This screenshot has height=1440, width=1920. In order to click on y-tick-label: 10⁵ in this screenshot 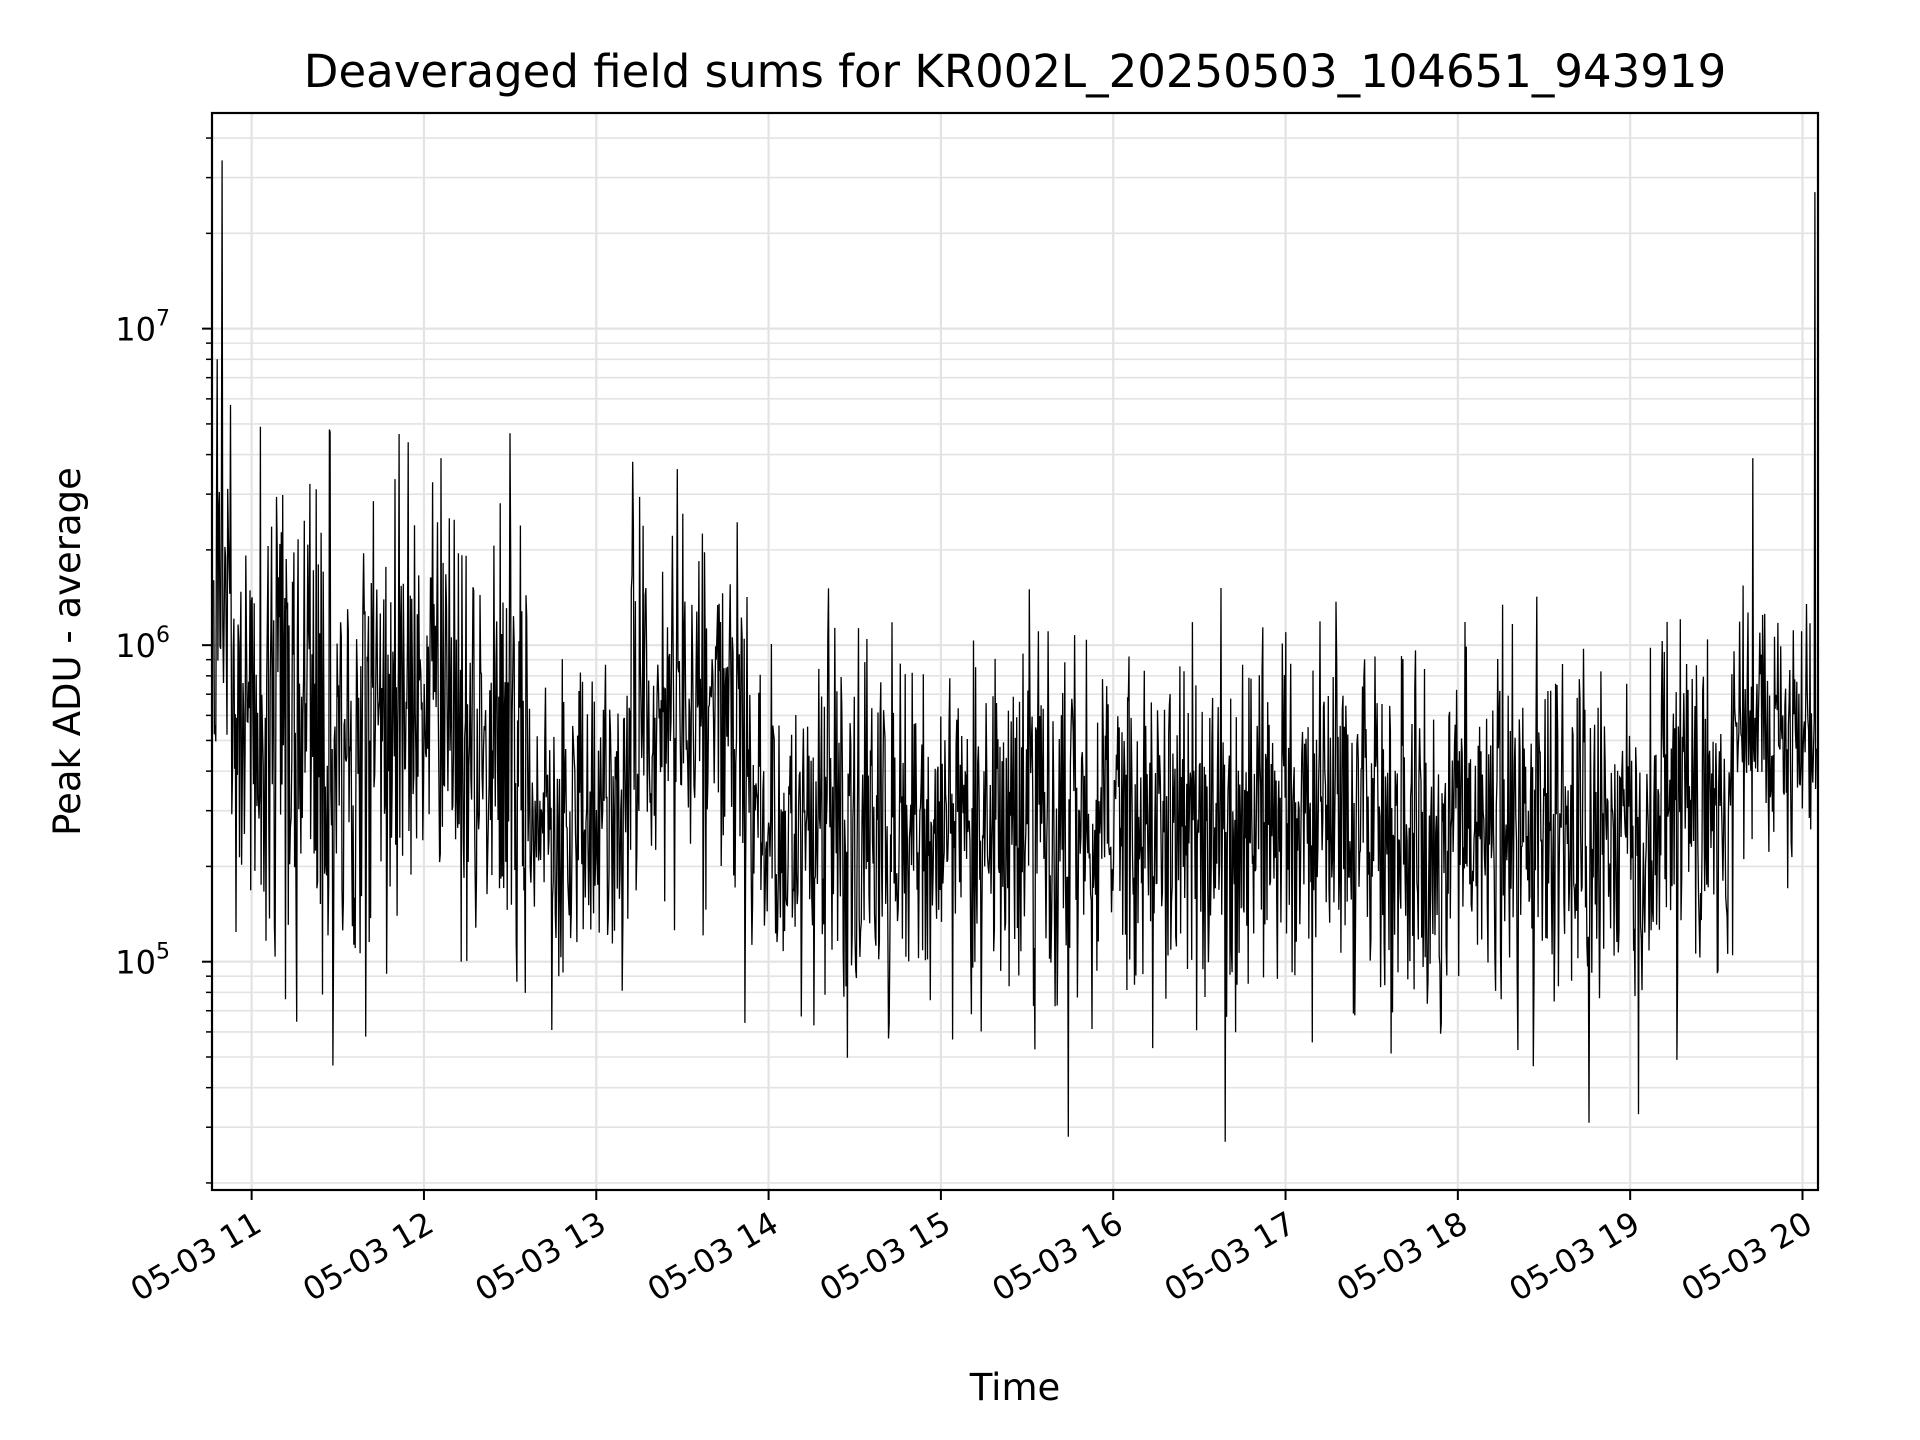, I will do `click(142, 961)`.